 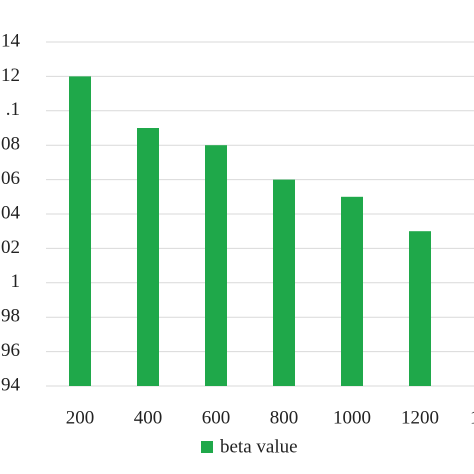 I want to click on legend-label: beta value, so click(x=259, y=446).